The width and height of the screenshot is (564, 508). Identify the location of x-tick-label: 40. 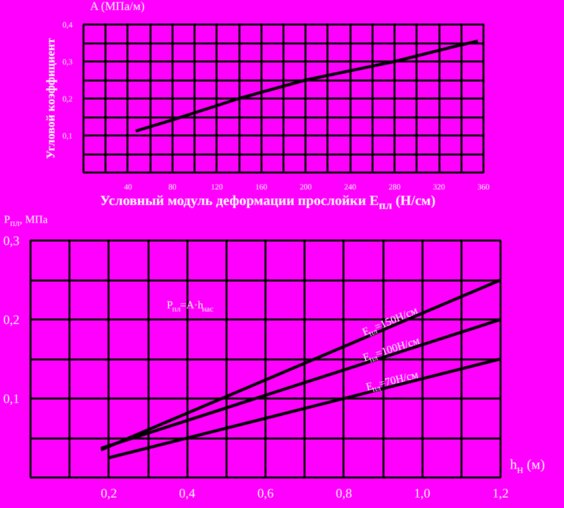
(128, 187).